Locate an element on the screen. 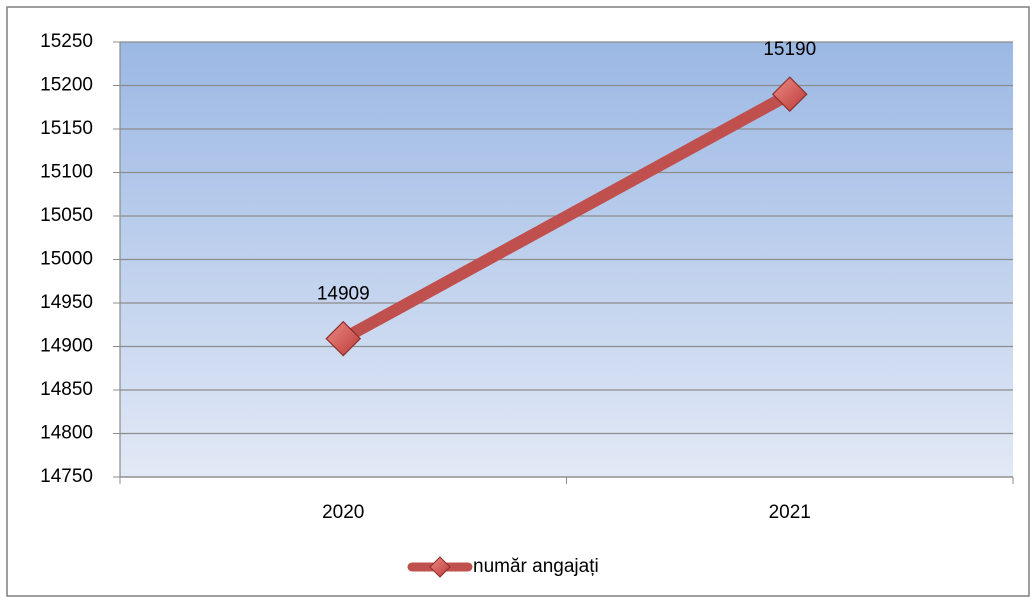  x-tick-label: 2021 is located at coordinates (790, 512).